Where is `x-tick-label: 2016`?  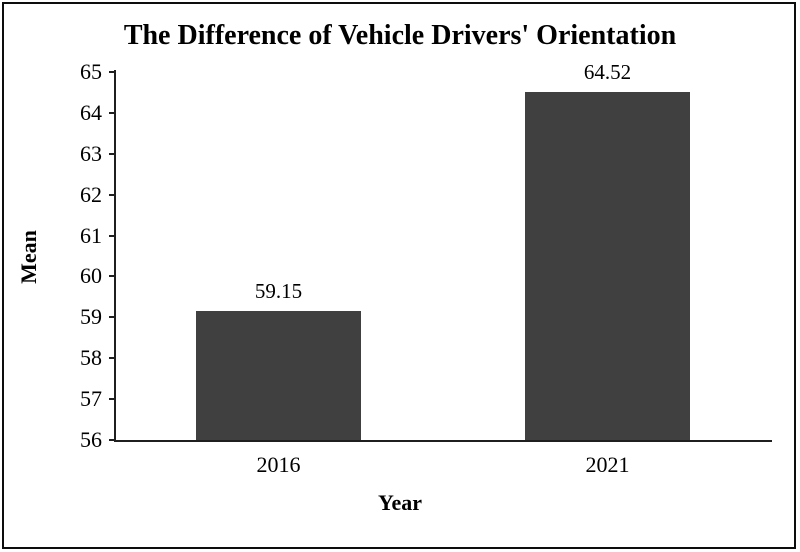
x-tick-label: 2016 is located at coordinates (278, 464).